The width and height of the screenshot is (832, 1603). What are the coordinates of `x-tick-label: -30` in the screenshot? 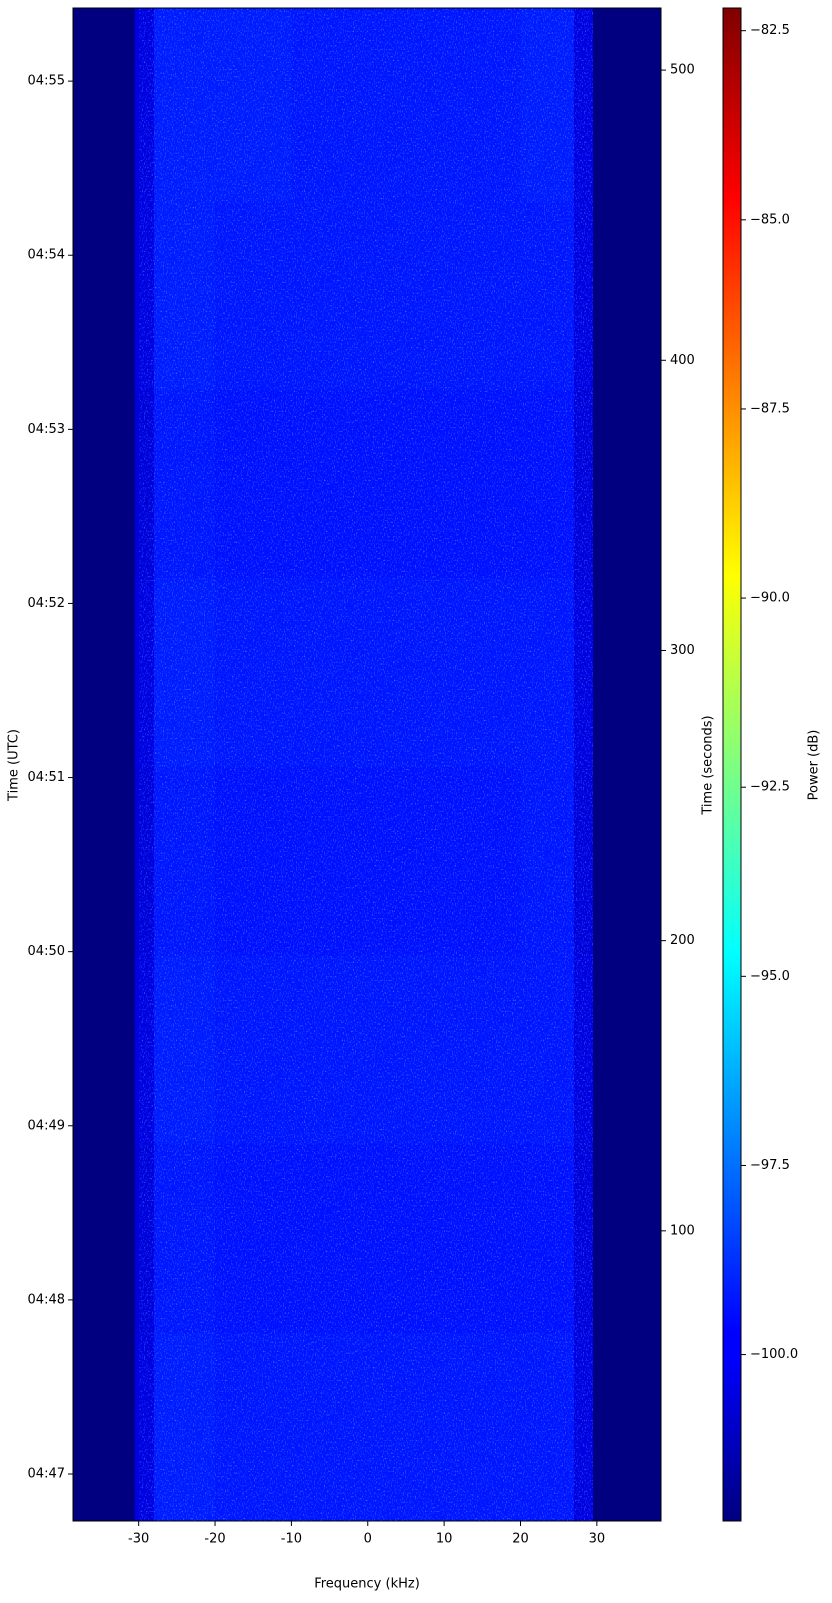 It's located at (138, 1539).